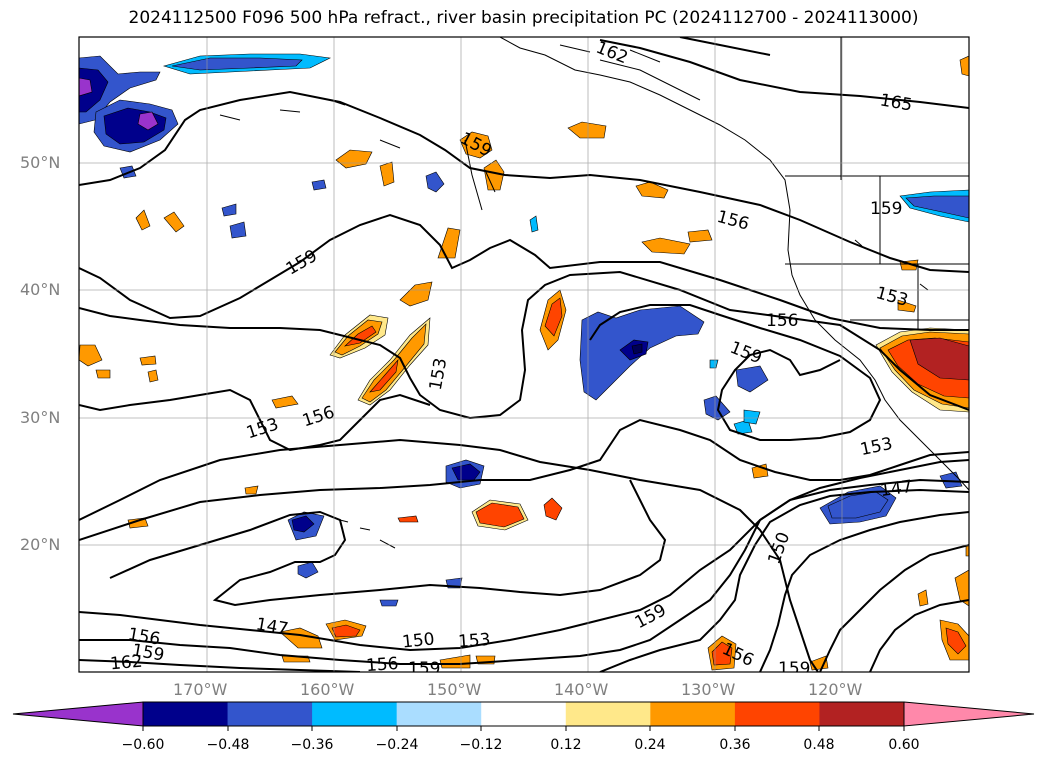  What do you see at coordinates (969, 714) in the screenshot?
I see `colorbar-over-arrow` at bounding box center [969, 714].